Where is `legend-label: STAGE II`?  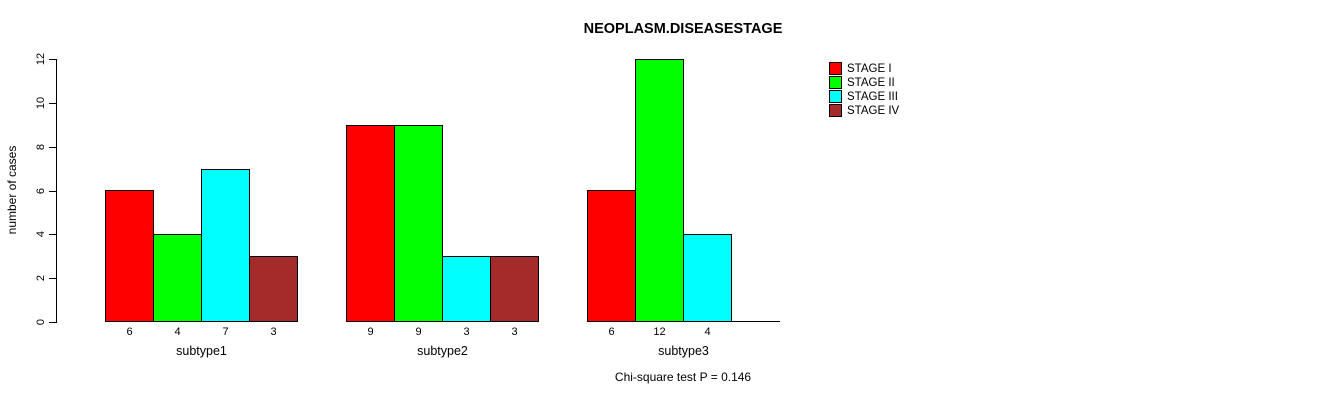 legend-label: STAGE II is located at coordinates (871, 82).